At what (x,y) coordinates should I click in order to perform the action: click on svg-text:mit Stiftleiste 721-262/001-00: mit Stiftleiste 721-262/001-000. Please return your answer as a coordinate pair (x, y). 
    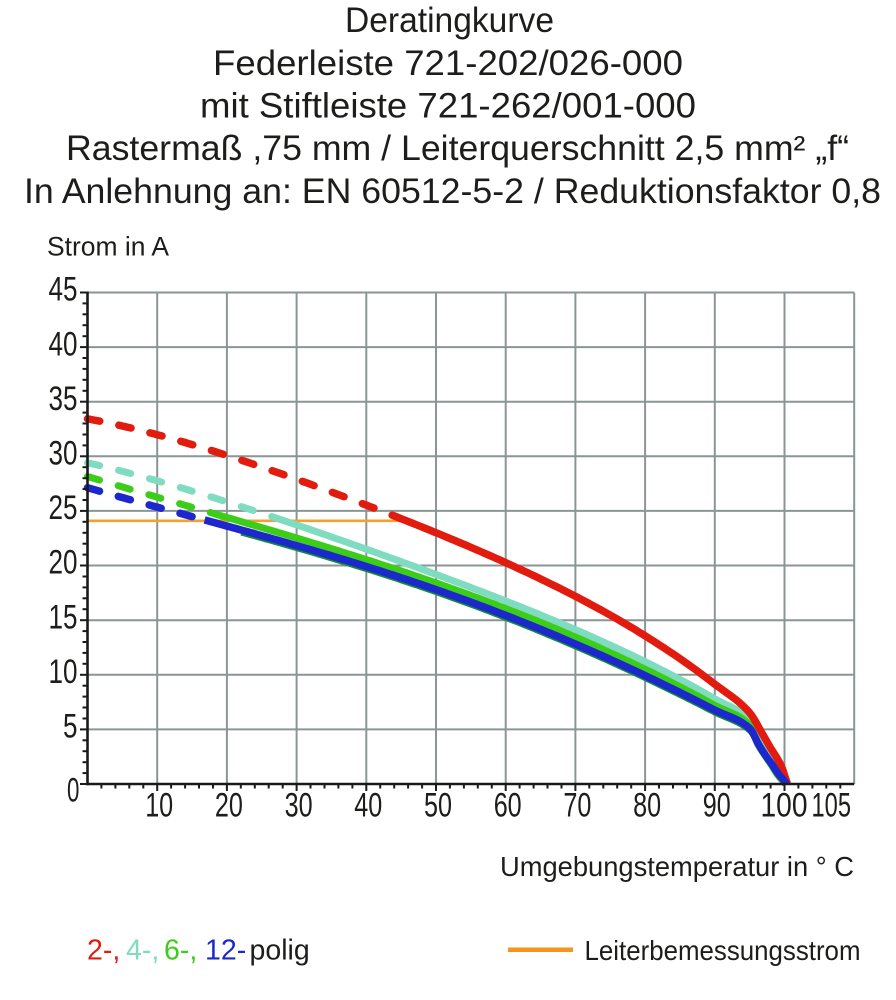
    Looking at the image, I should click on (448, 106).